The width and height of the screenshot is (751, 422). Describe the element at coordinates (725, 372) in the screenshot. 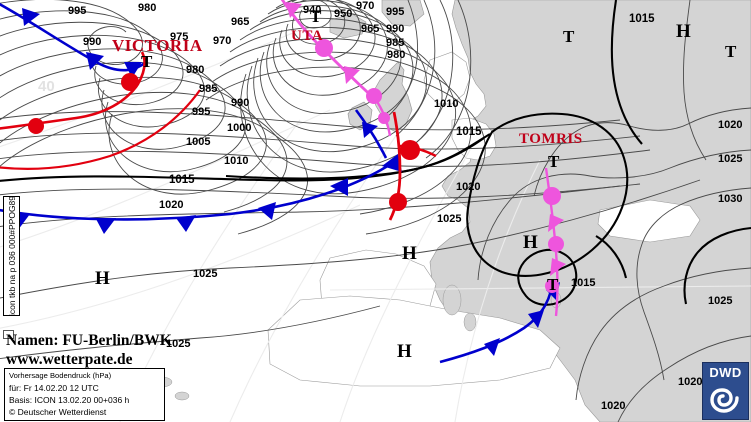

I see `dwd-logo-text: DWD` at that location.